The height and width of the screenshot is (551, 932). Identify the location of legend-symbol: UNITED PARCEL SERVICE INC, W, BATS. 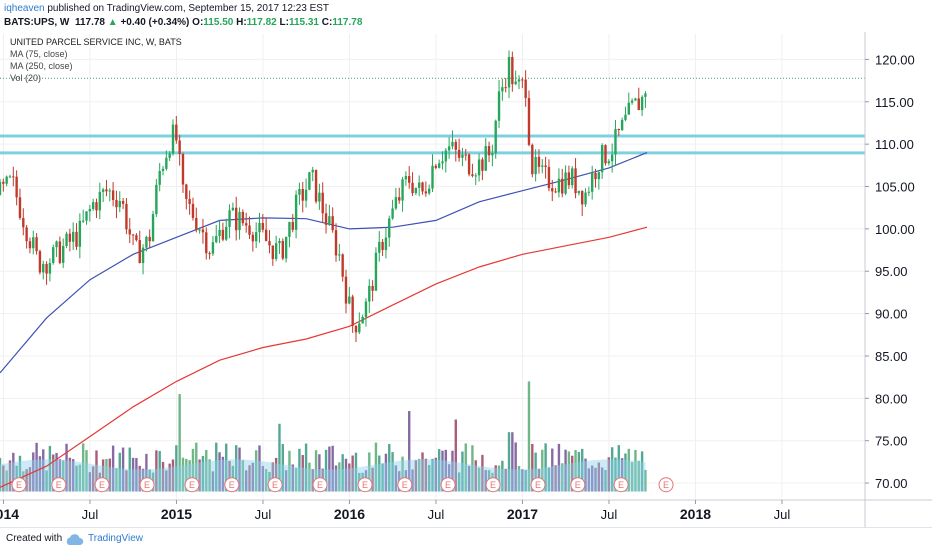
(96, 42).